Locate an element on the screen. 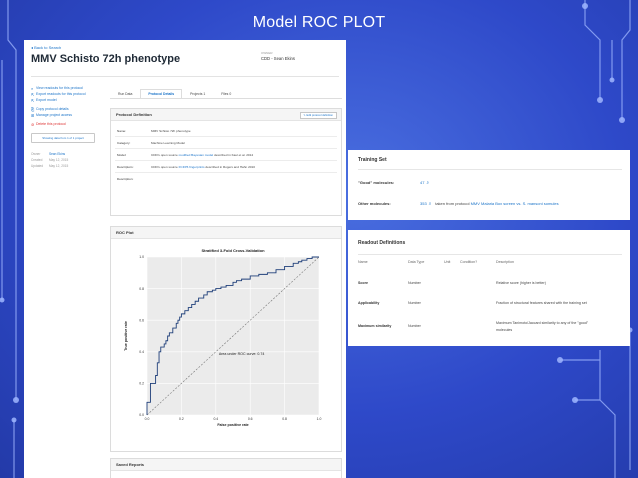 This screenshot has height=478, width=638. sidebar-item-label: Delete this protocol is located at coordinates (51, 124).